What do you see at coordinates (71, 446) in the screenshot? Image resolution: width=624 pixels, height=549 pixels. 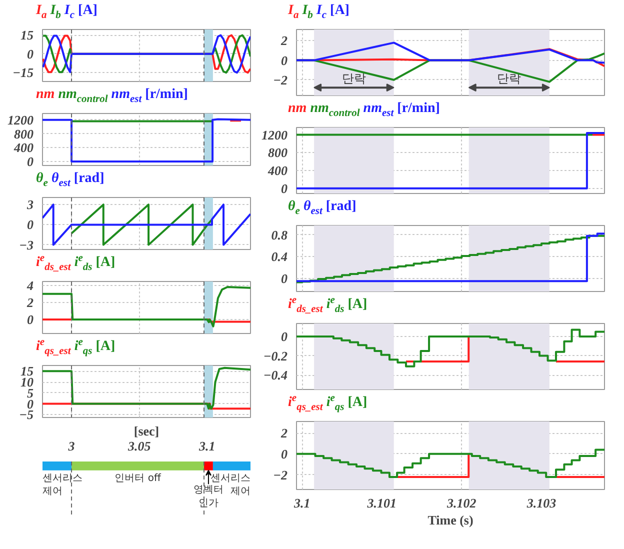 I see `x-tick-label: 3` at bounding box center [71, 446].